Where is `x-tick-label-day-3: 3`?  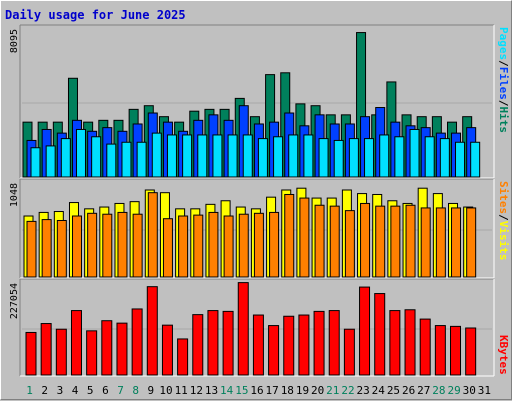 x-tick-label-day-3: 3 is located at coordinates (60, 390).